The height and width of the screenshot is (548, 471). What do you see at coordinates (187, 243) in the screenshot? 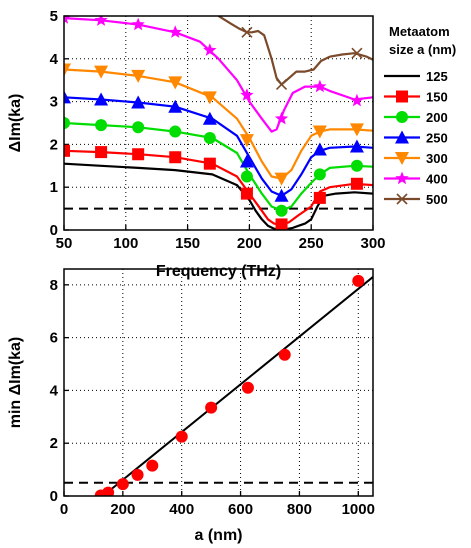
I see `x-tick-label: 150` at bounding box center [187, 243].